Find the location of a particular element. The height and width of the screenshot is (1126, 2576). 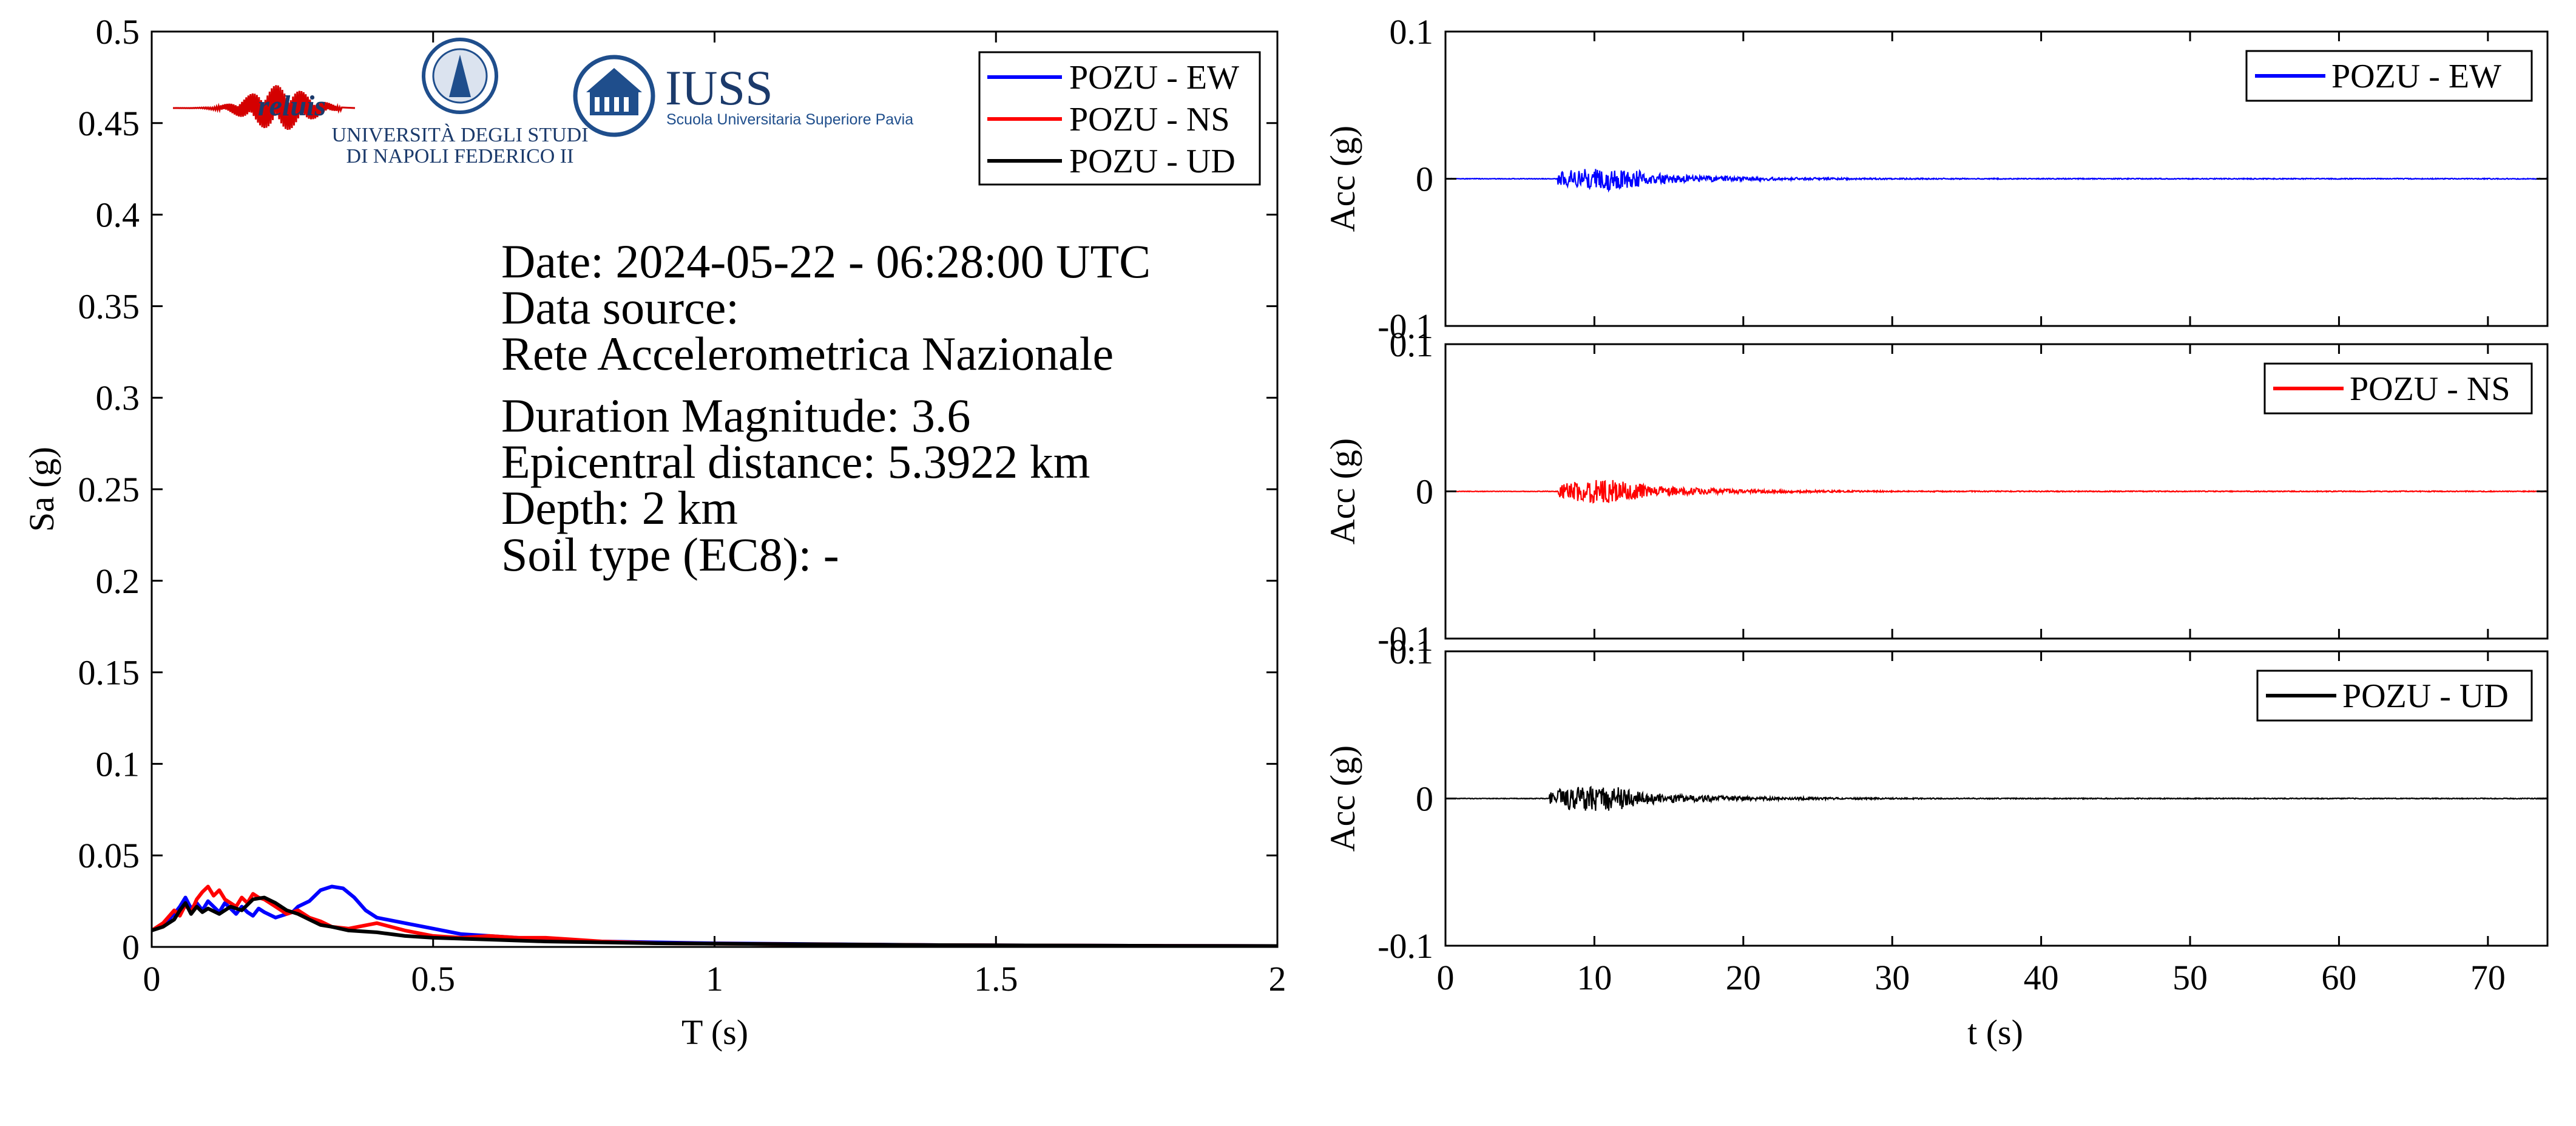

spectrum-y-tick-label: 0.15 is located at coordinates (109, 673).